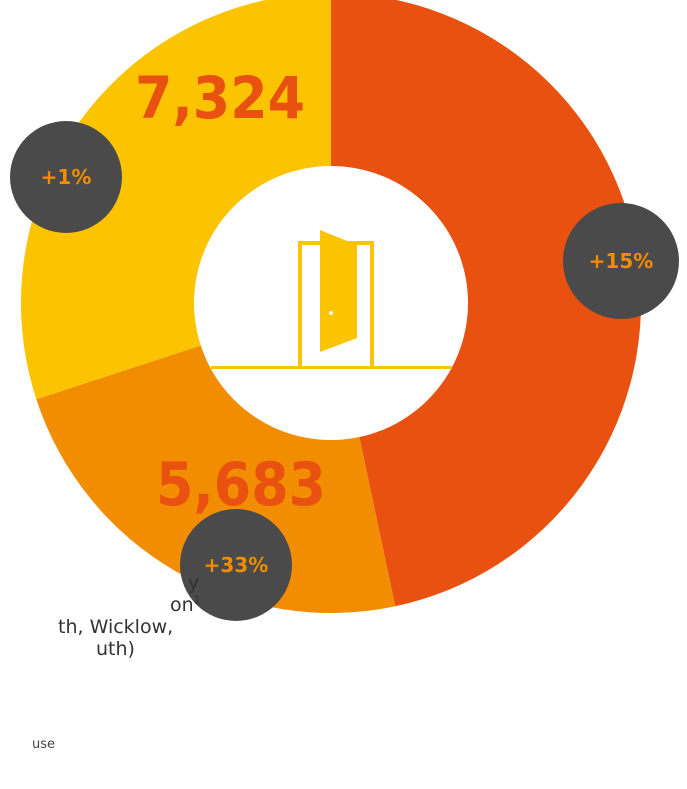 The width and height of the screenshot is (687, 789). I want to click on segment-value-label-2: 5,683, so click(241, 485).